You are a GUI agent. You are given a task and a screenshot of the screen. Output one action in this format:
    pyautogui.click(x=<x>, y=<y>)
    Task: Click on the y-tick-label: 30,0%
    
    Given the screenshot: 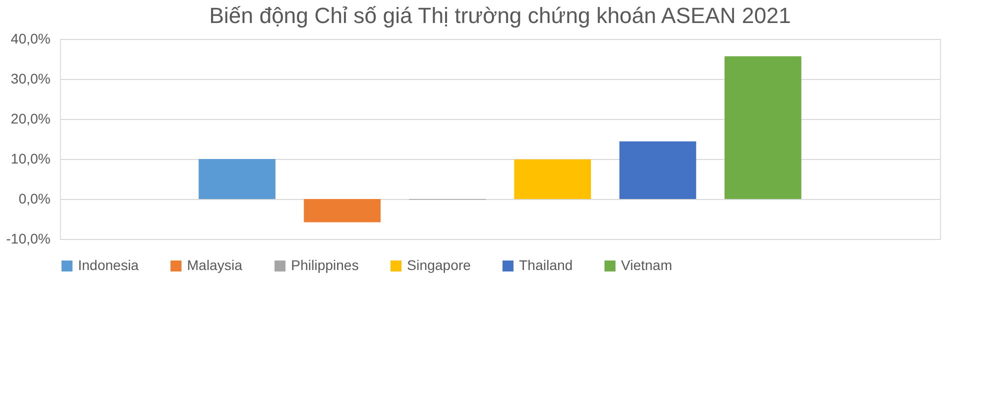 What is the action you would take?
    pyautogui.click(x=30, y=78)
    